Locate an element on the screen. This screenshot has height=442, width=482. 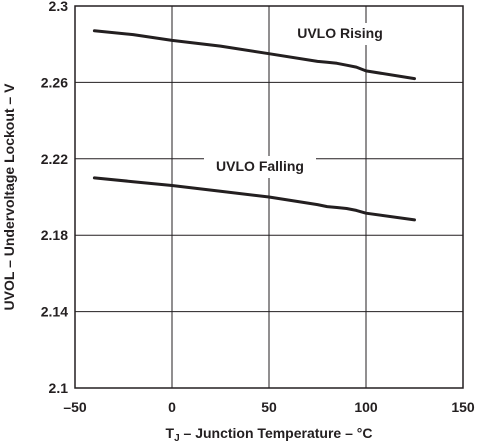
y-tick-label: 2.26 is located at coordinates (54, 82).